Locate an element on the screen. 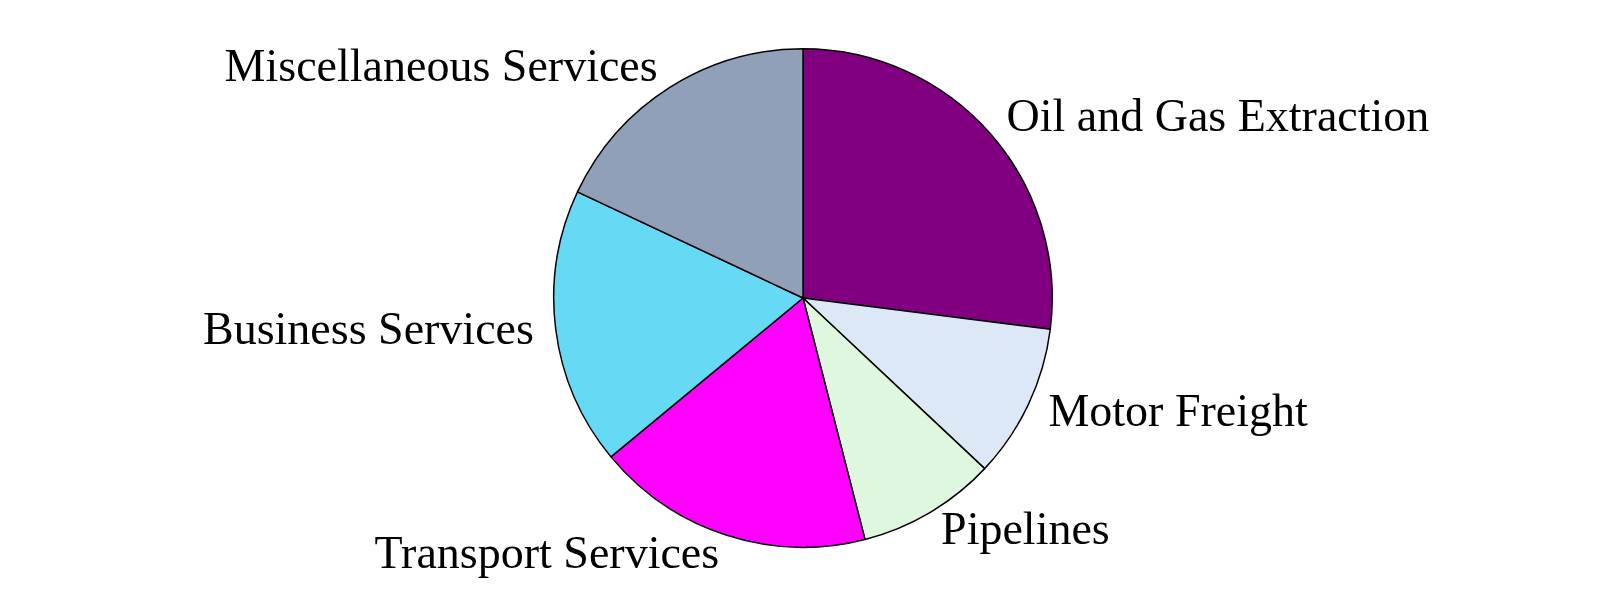 The image size is (1606, 596). slice-label: Pipelines is located at coordinates (1025, 528).